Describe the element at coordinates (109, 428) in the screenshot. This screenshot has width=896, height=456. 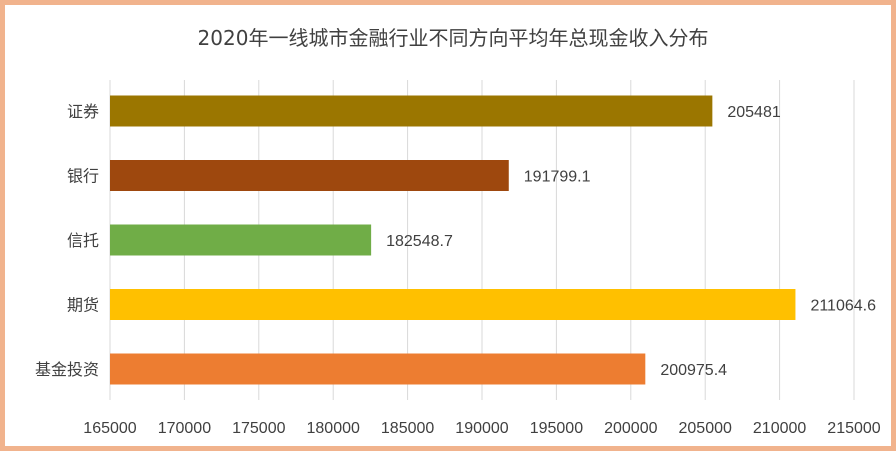
I see `x-tick-label: 165000` at that location.